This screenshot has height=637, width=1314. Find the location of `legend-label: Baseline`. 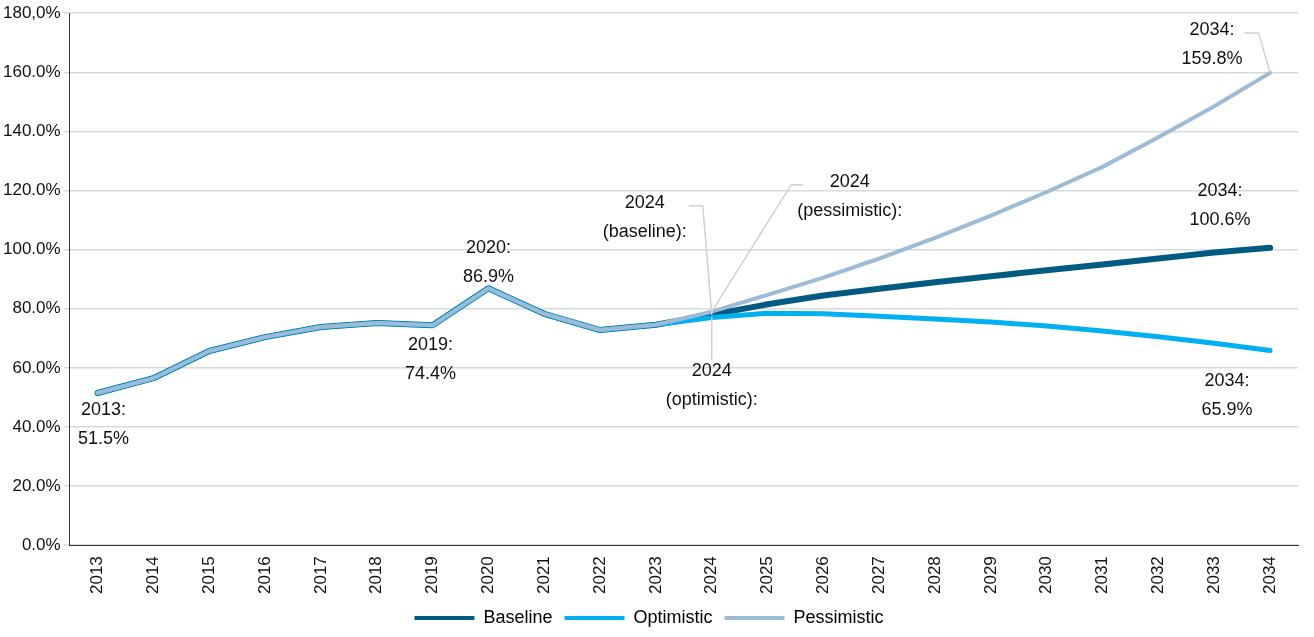

legend-label: Baseline is located at coordinates (518, 616).